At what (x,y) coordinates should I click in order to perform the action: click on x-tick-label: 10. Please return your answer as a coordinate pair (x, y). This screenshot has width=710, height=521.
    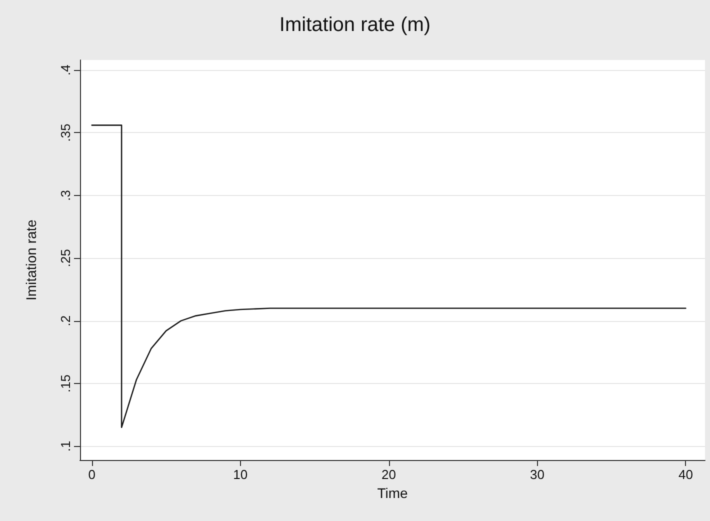
    Looking at the image, I should click on (240, 474).